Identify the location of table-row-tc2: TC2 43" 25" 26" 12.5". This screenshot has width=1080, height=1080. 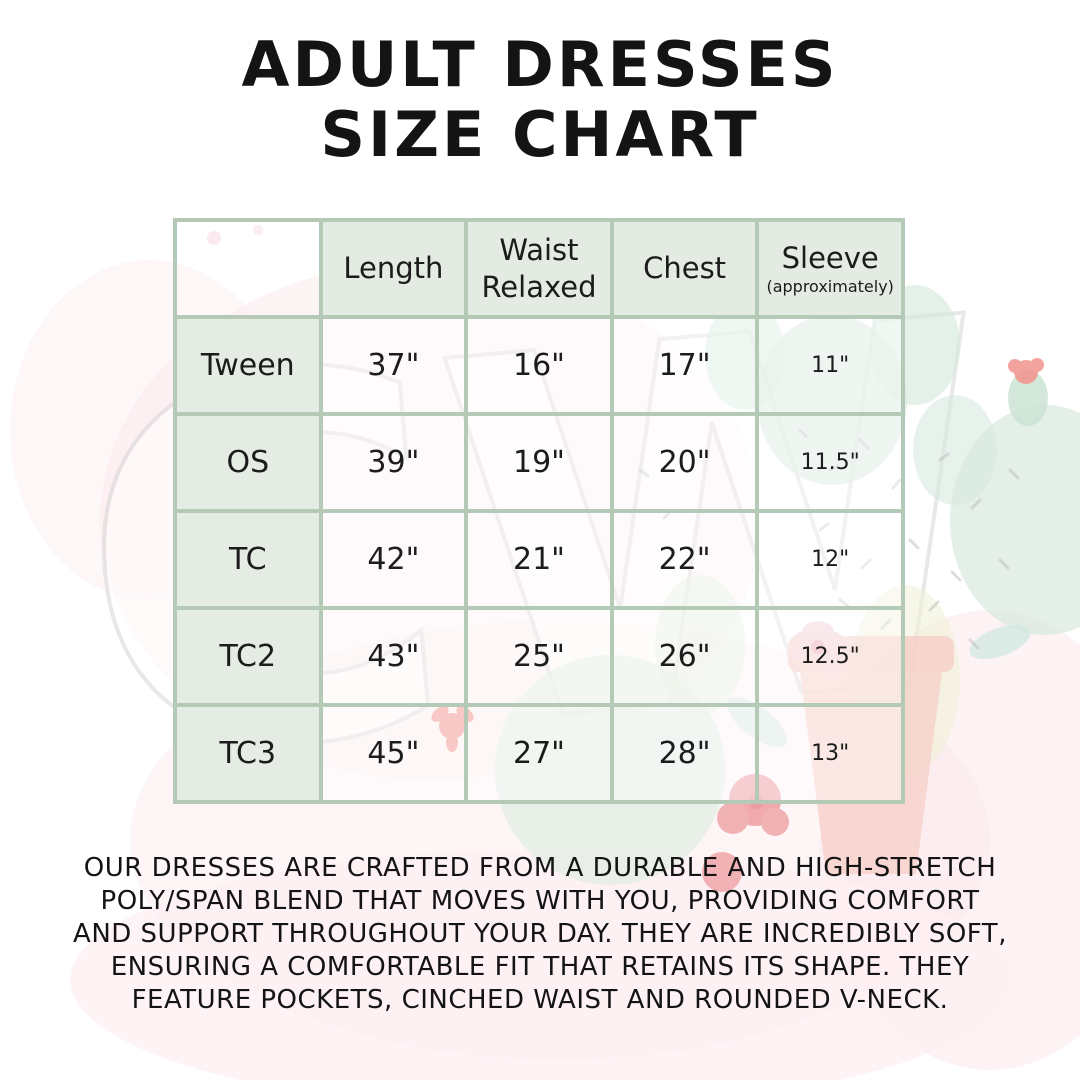
(539, 656).